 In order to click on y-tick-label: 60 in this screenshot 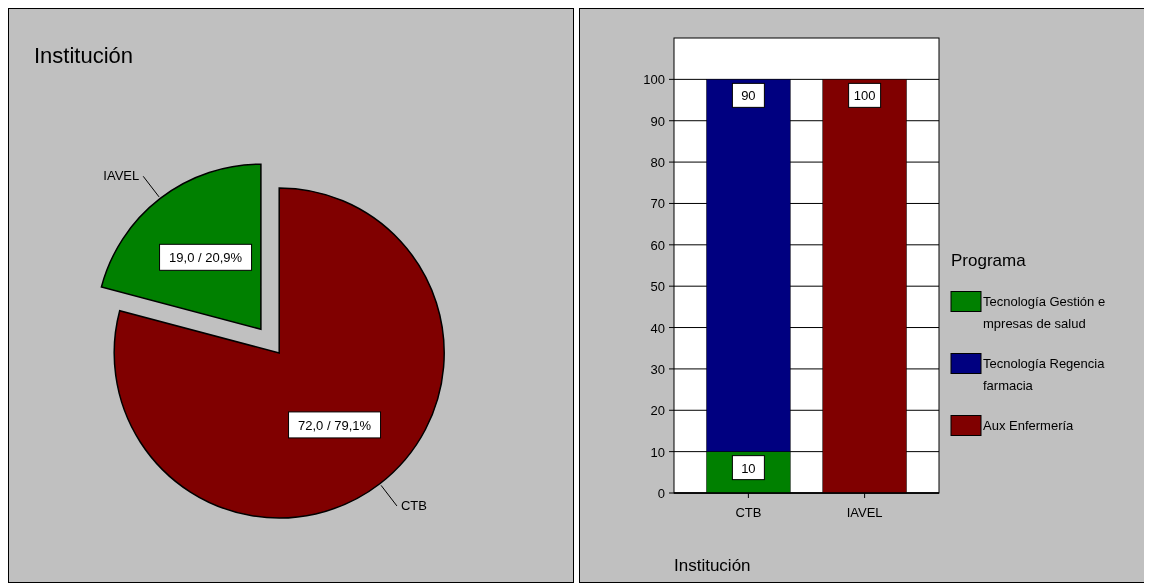, I will do `click(657, 245)`.